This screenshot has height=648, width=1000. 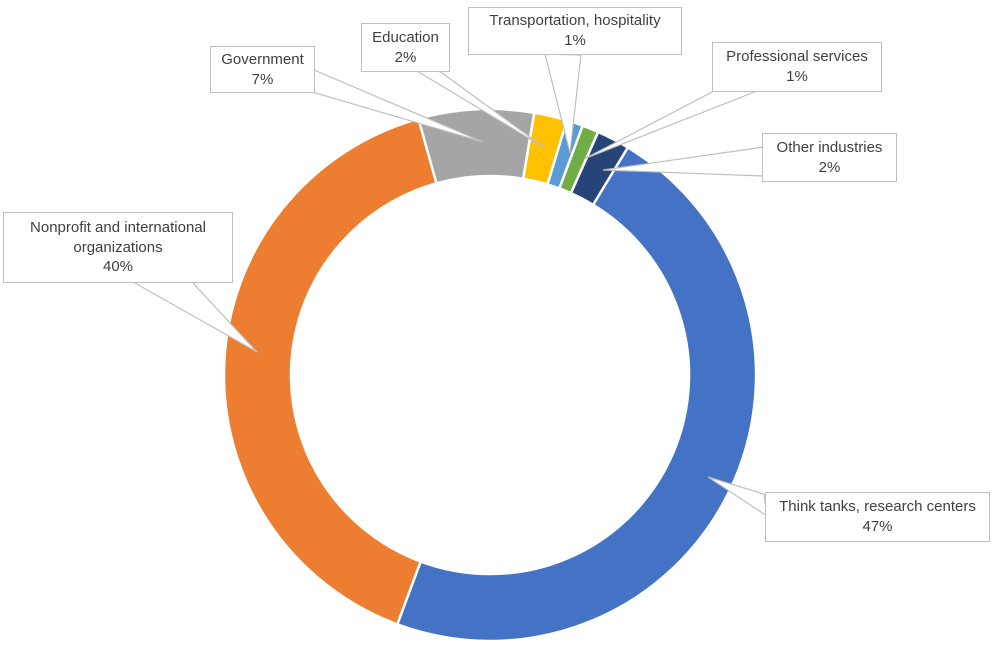 I want to click on data-label-education: Education 2%, so click(x=405, y=47).